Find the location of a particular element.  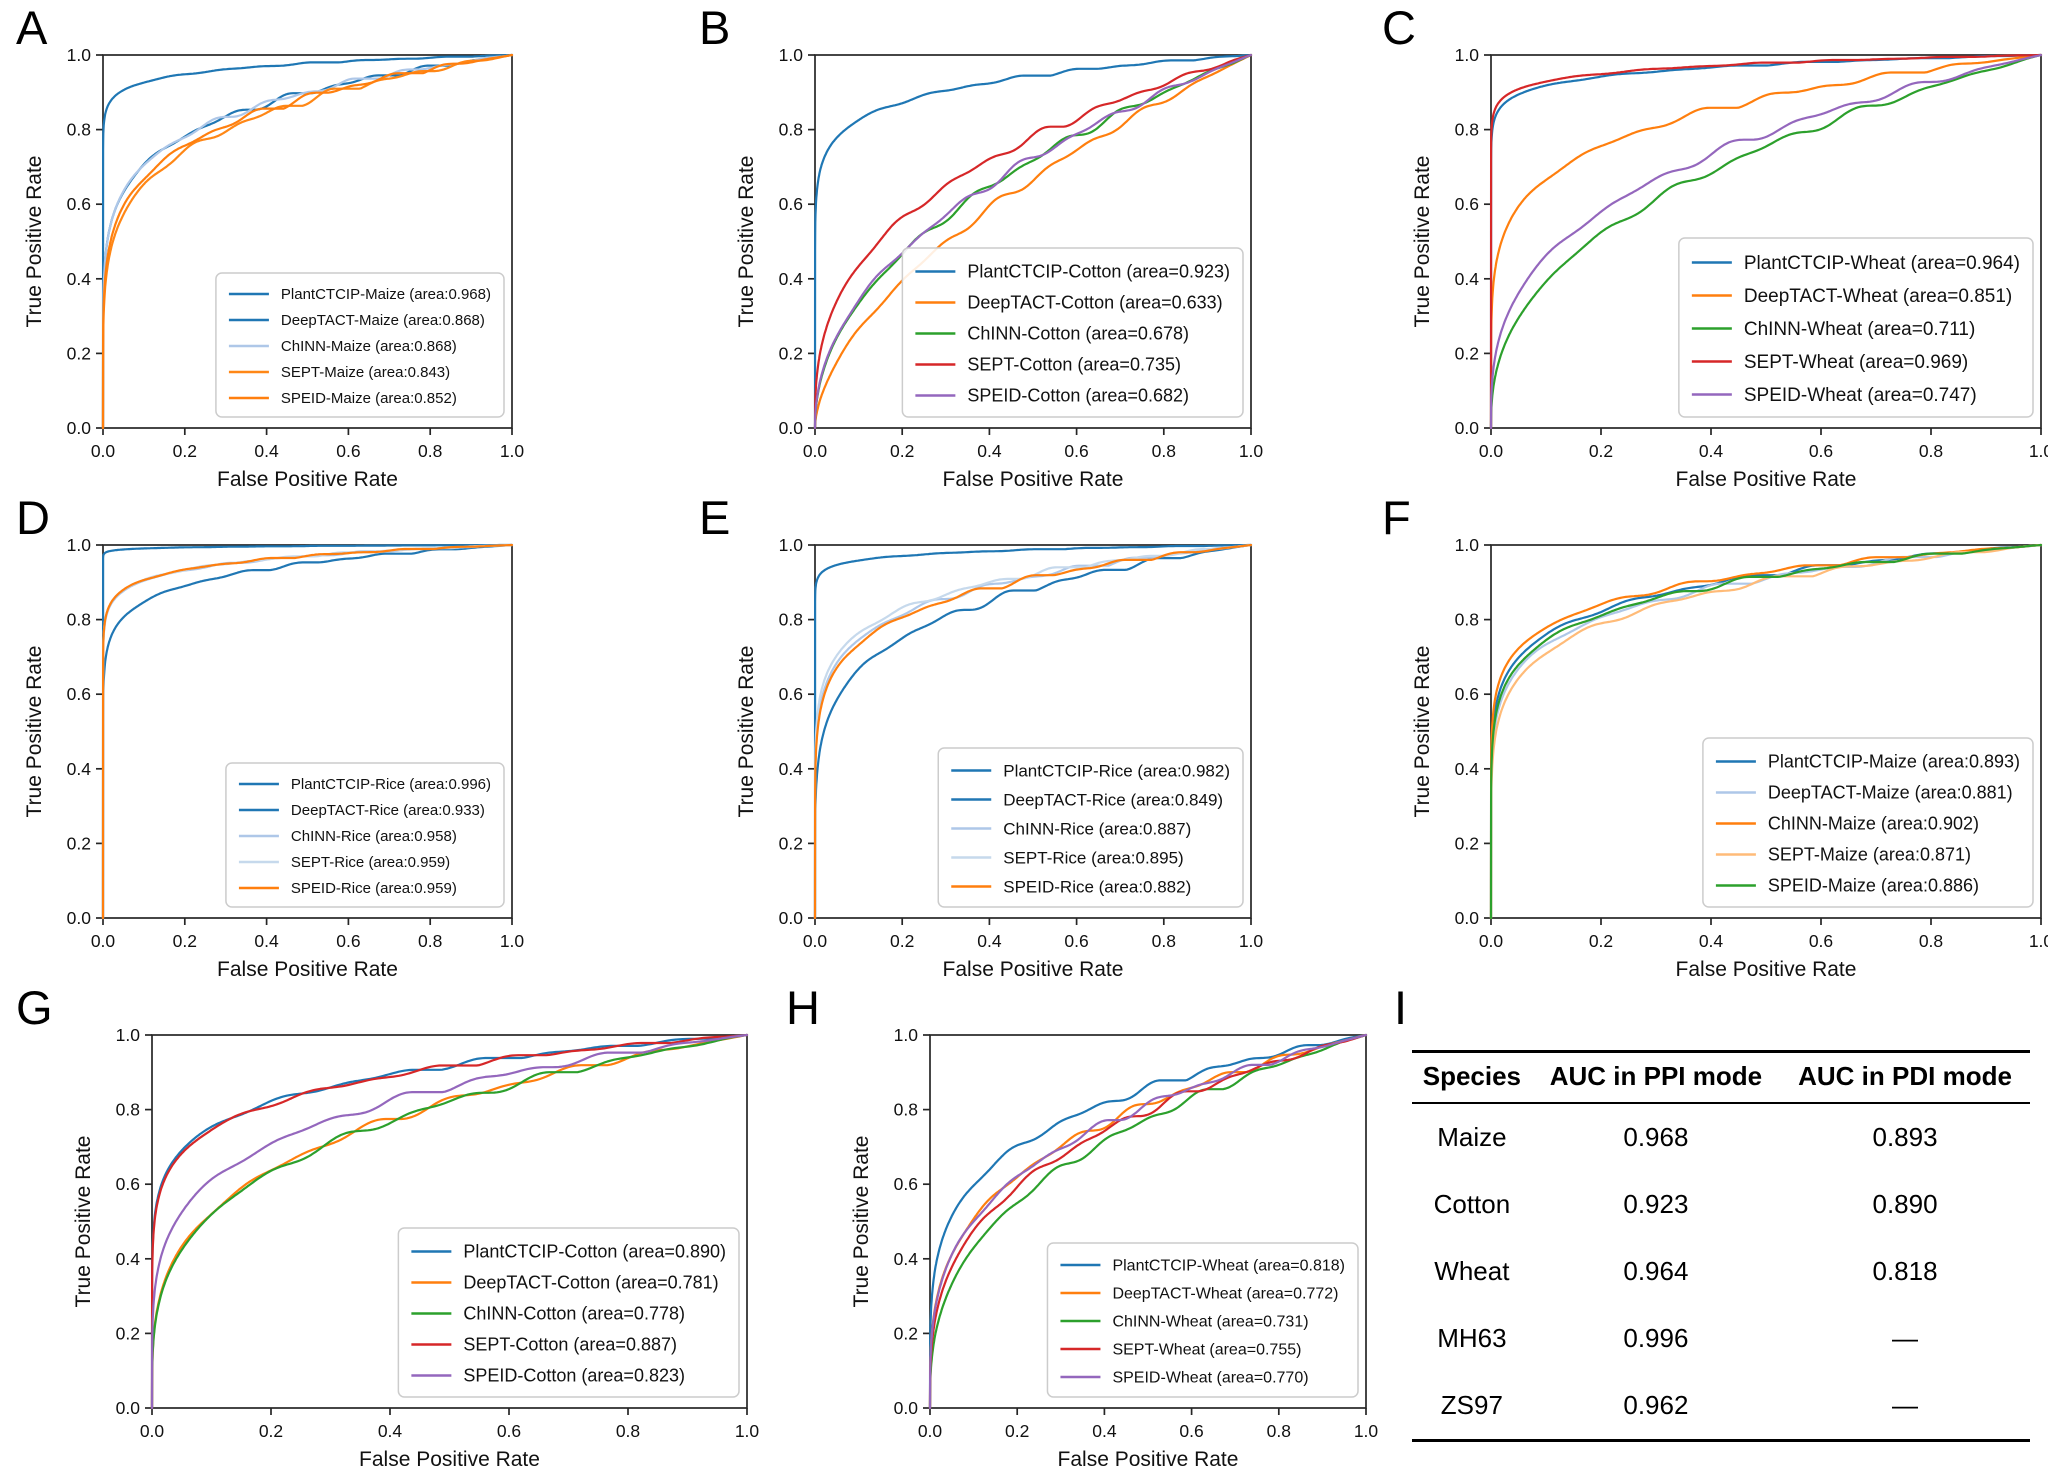

legend-label-SEPT-Cotton: SEPT-Cotton (area=0.735) is located at coordinates (1074, 365).